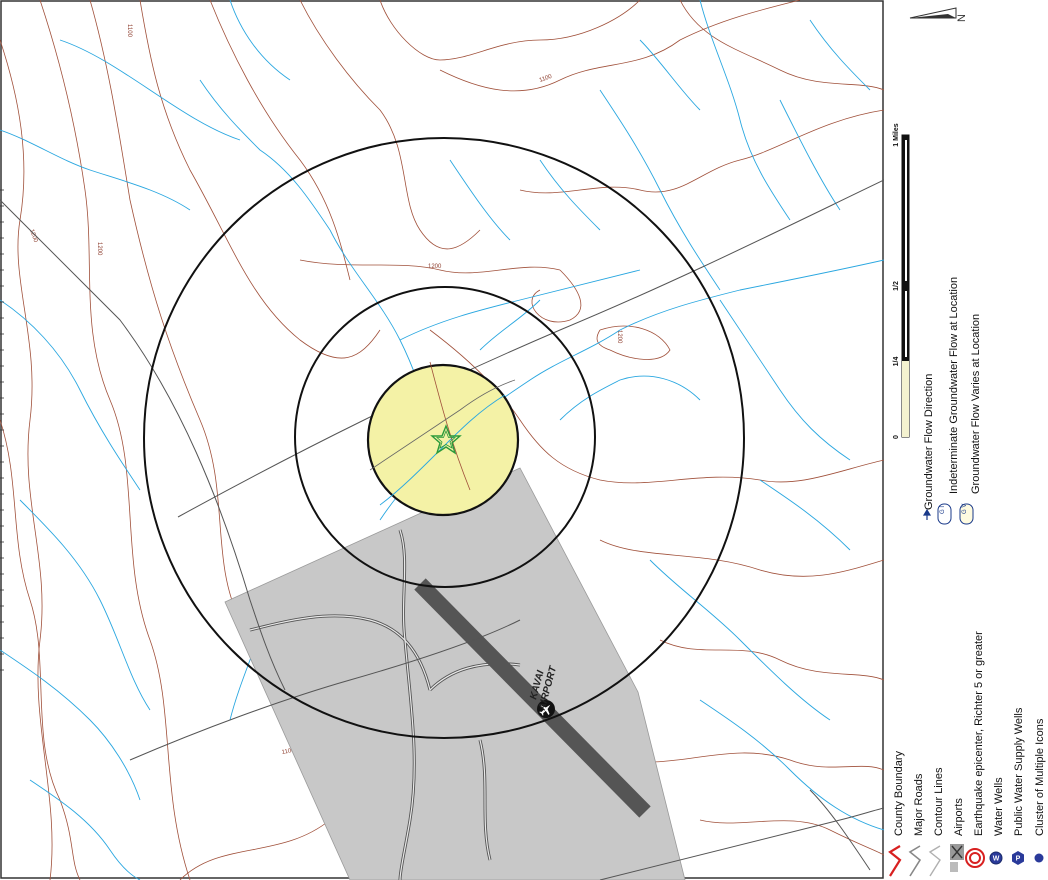  Describe the element at coordinates (938, 14) in the screenshot. I see `north-arrow-icon: N` at that location.